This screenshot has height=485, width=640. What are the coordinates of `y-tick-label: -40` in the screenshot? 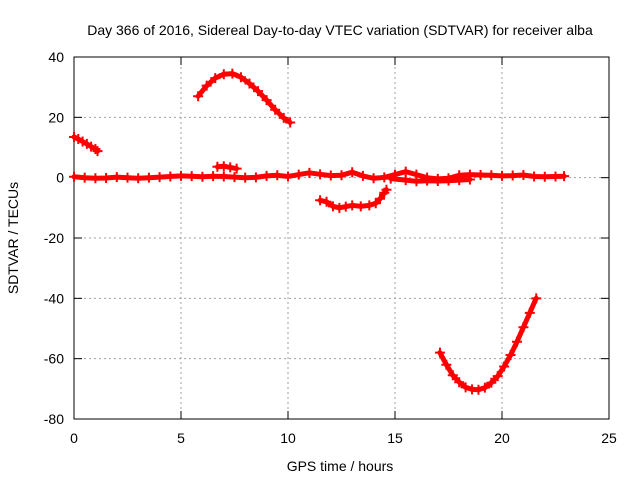 It's located at (54, 298).